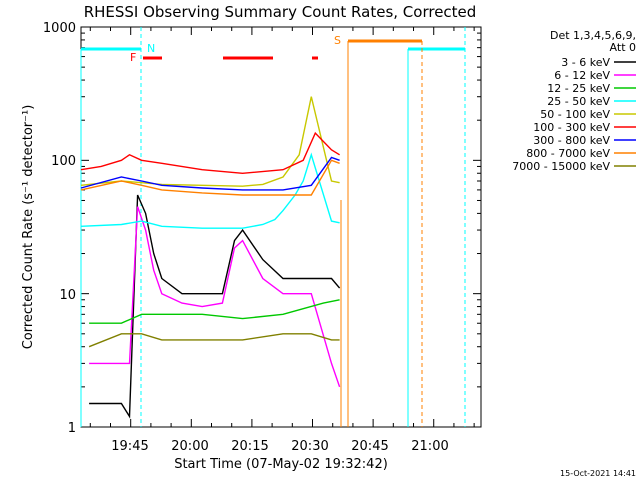 The height and width of the screenshot is (480, 640). Describe the element at coordinates (59, 28) in the screenshot. I see `y-tick-label: 1000` at that location.